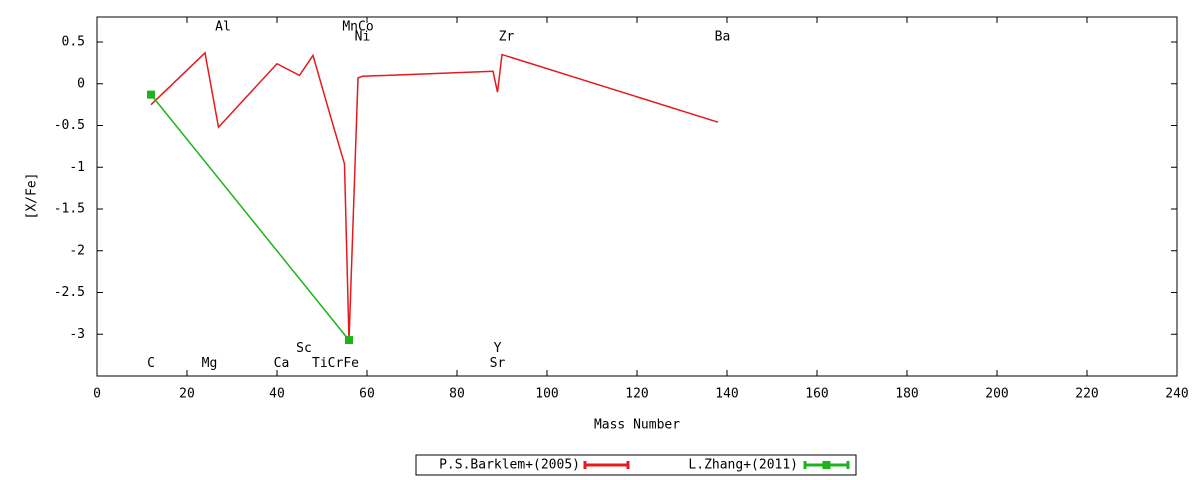  I want to click on x-tick-label: 160, so click(816, 394).